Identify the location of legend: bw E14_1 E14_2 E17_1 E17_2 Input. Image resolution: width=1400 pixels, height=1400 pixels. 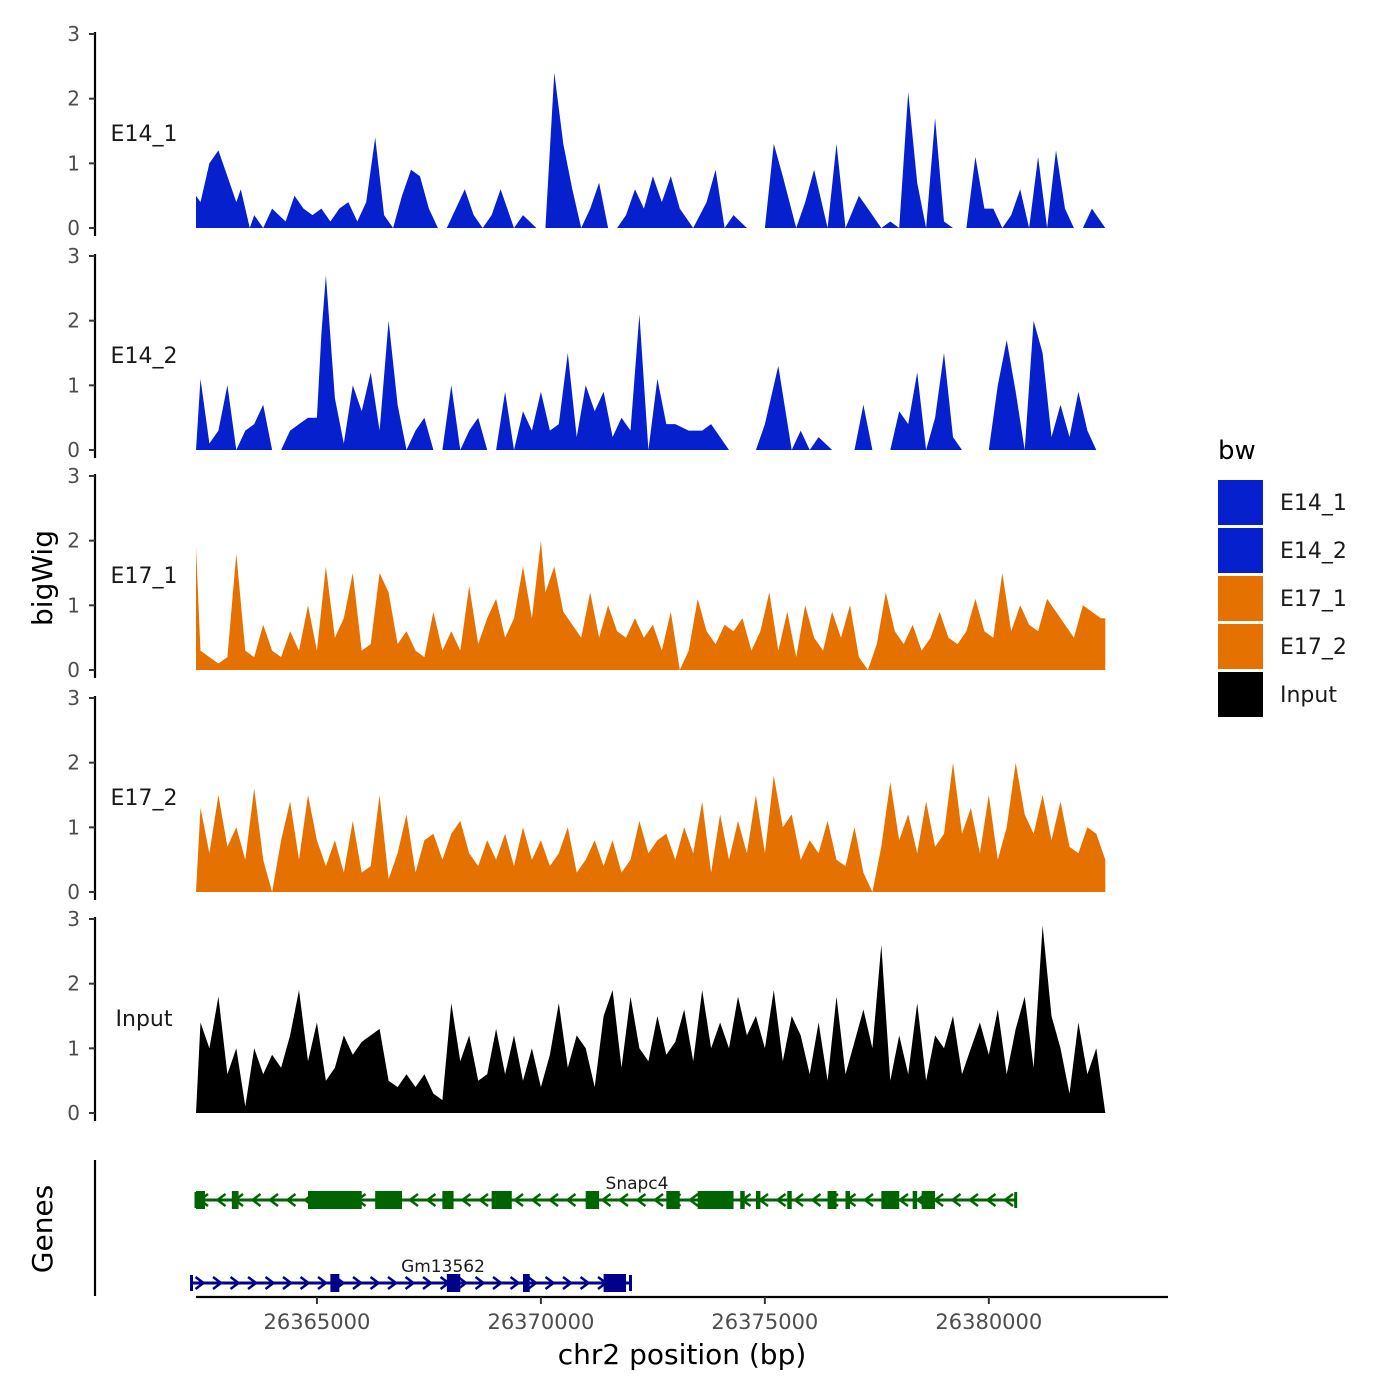
(1282, 576).